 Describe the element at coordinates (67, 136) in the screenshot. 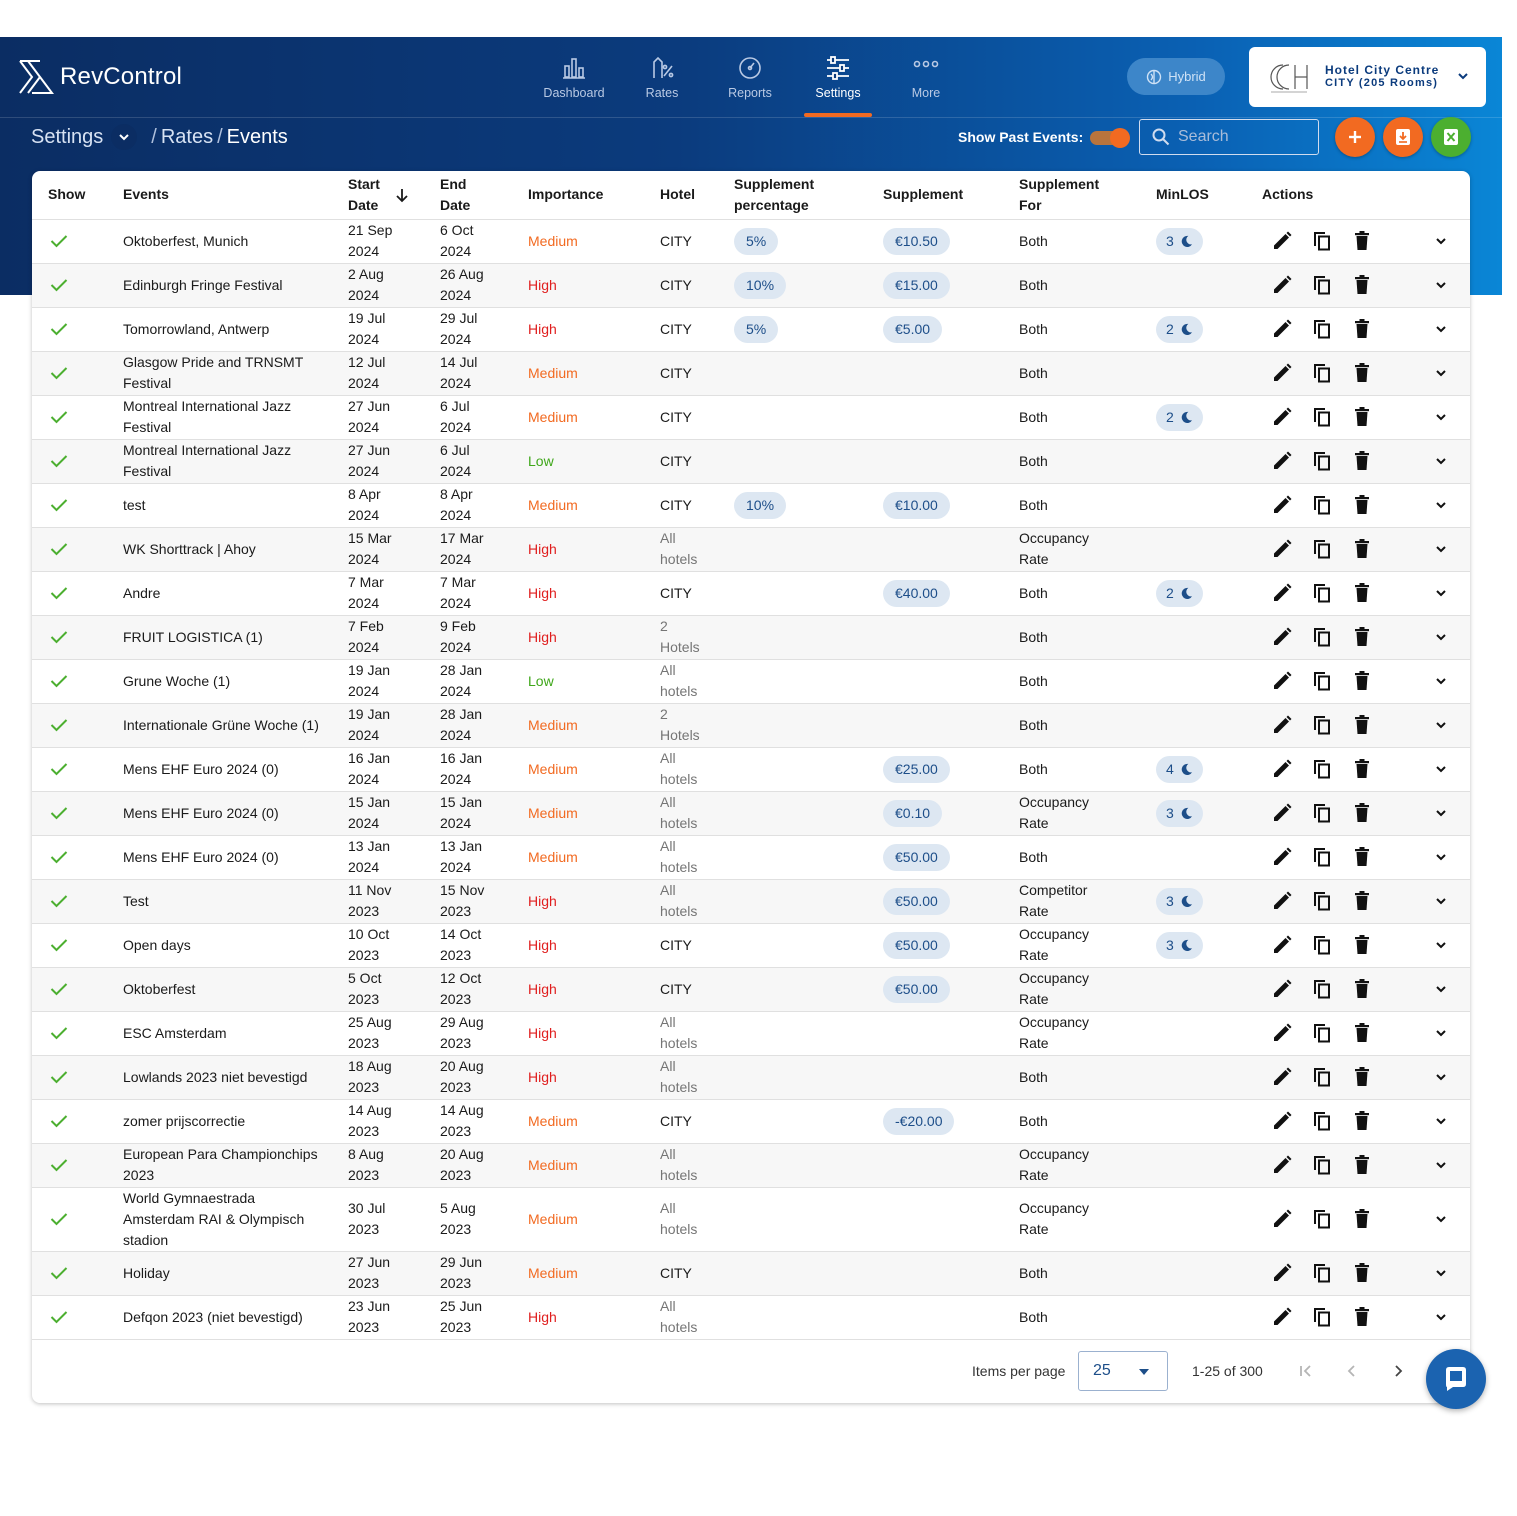

I see `breadcrumb-settings: Settings` at that location.